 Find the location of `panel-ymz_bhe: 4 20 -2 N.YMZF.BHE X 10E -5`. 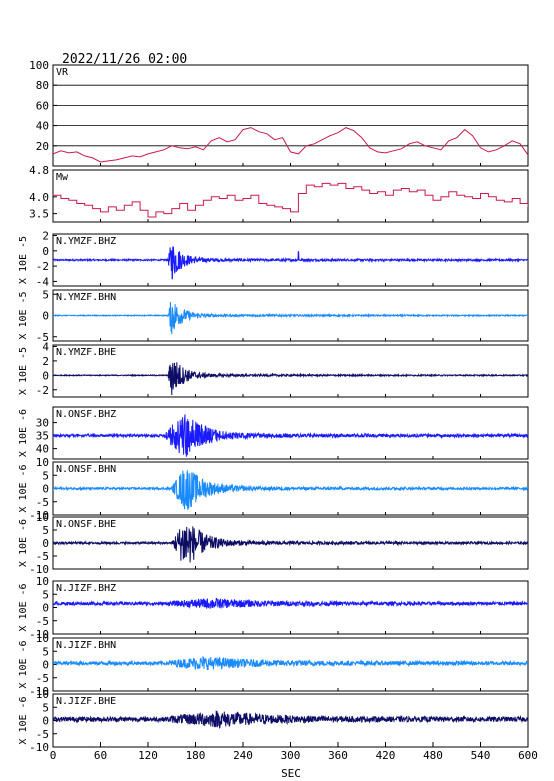

panel-ymz_bhe: 4 20 -2 N.YMZF.BHE X 10E -5 is located at coordinates (273, 369).